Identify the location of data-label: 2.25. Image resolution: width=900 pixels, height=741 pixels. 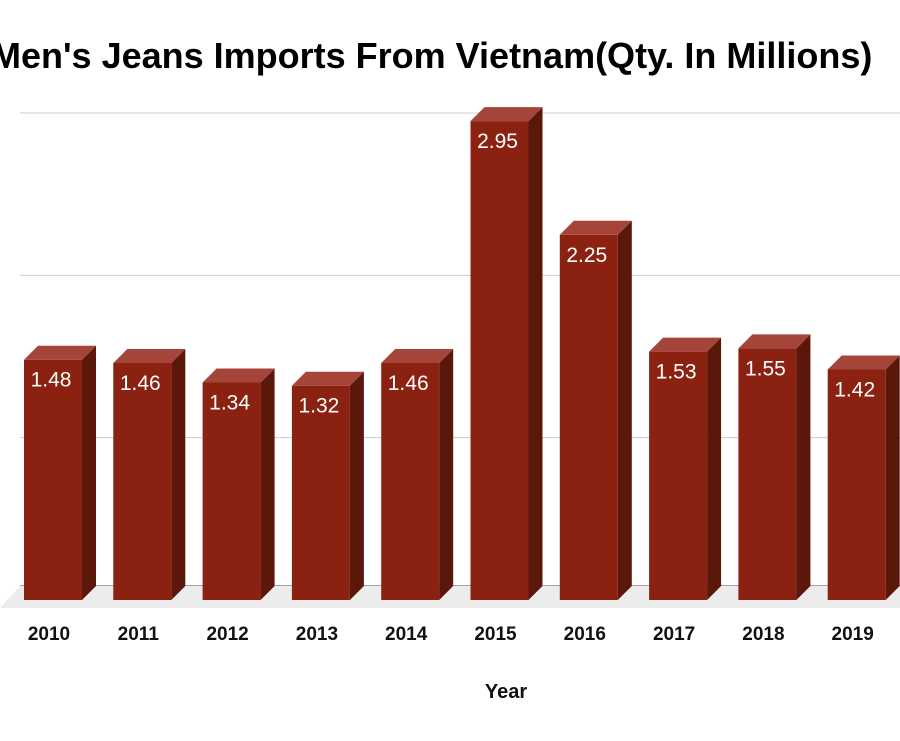
(586, 255).